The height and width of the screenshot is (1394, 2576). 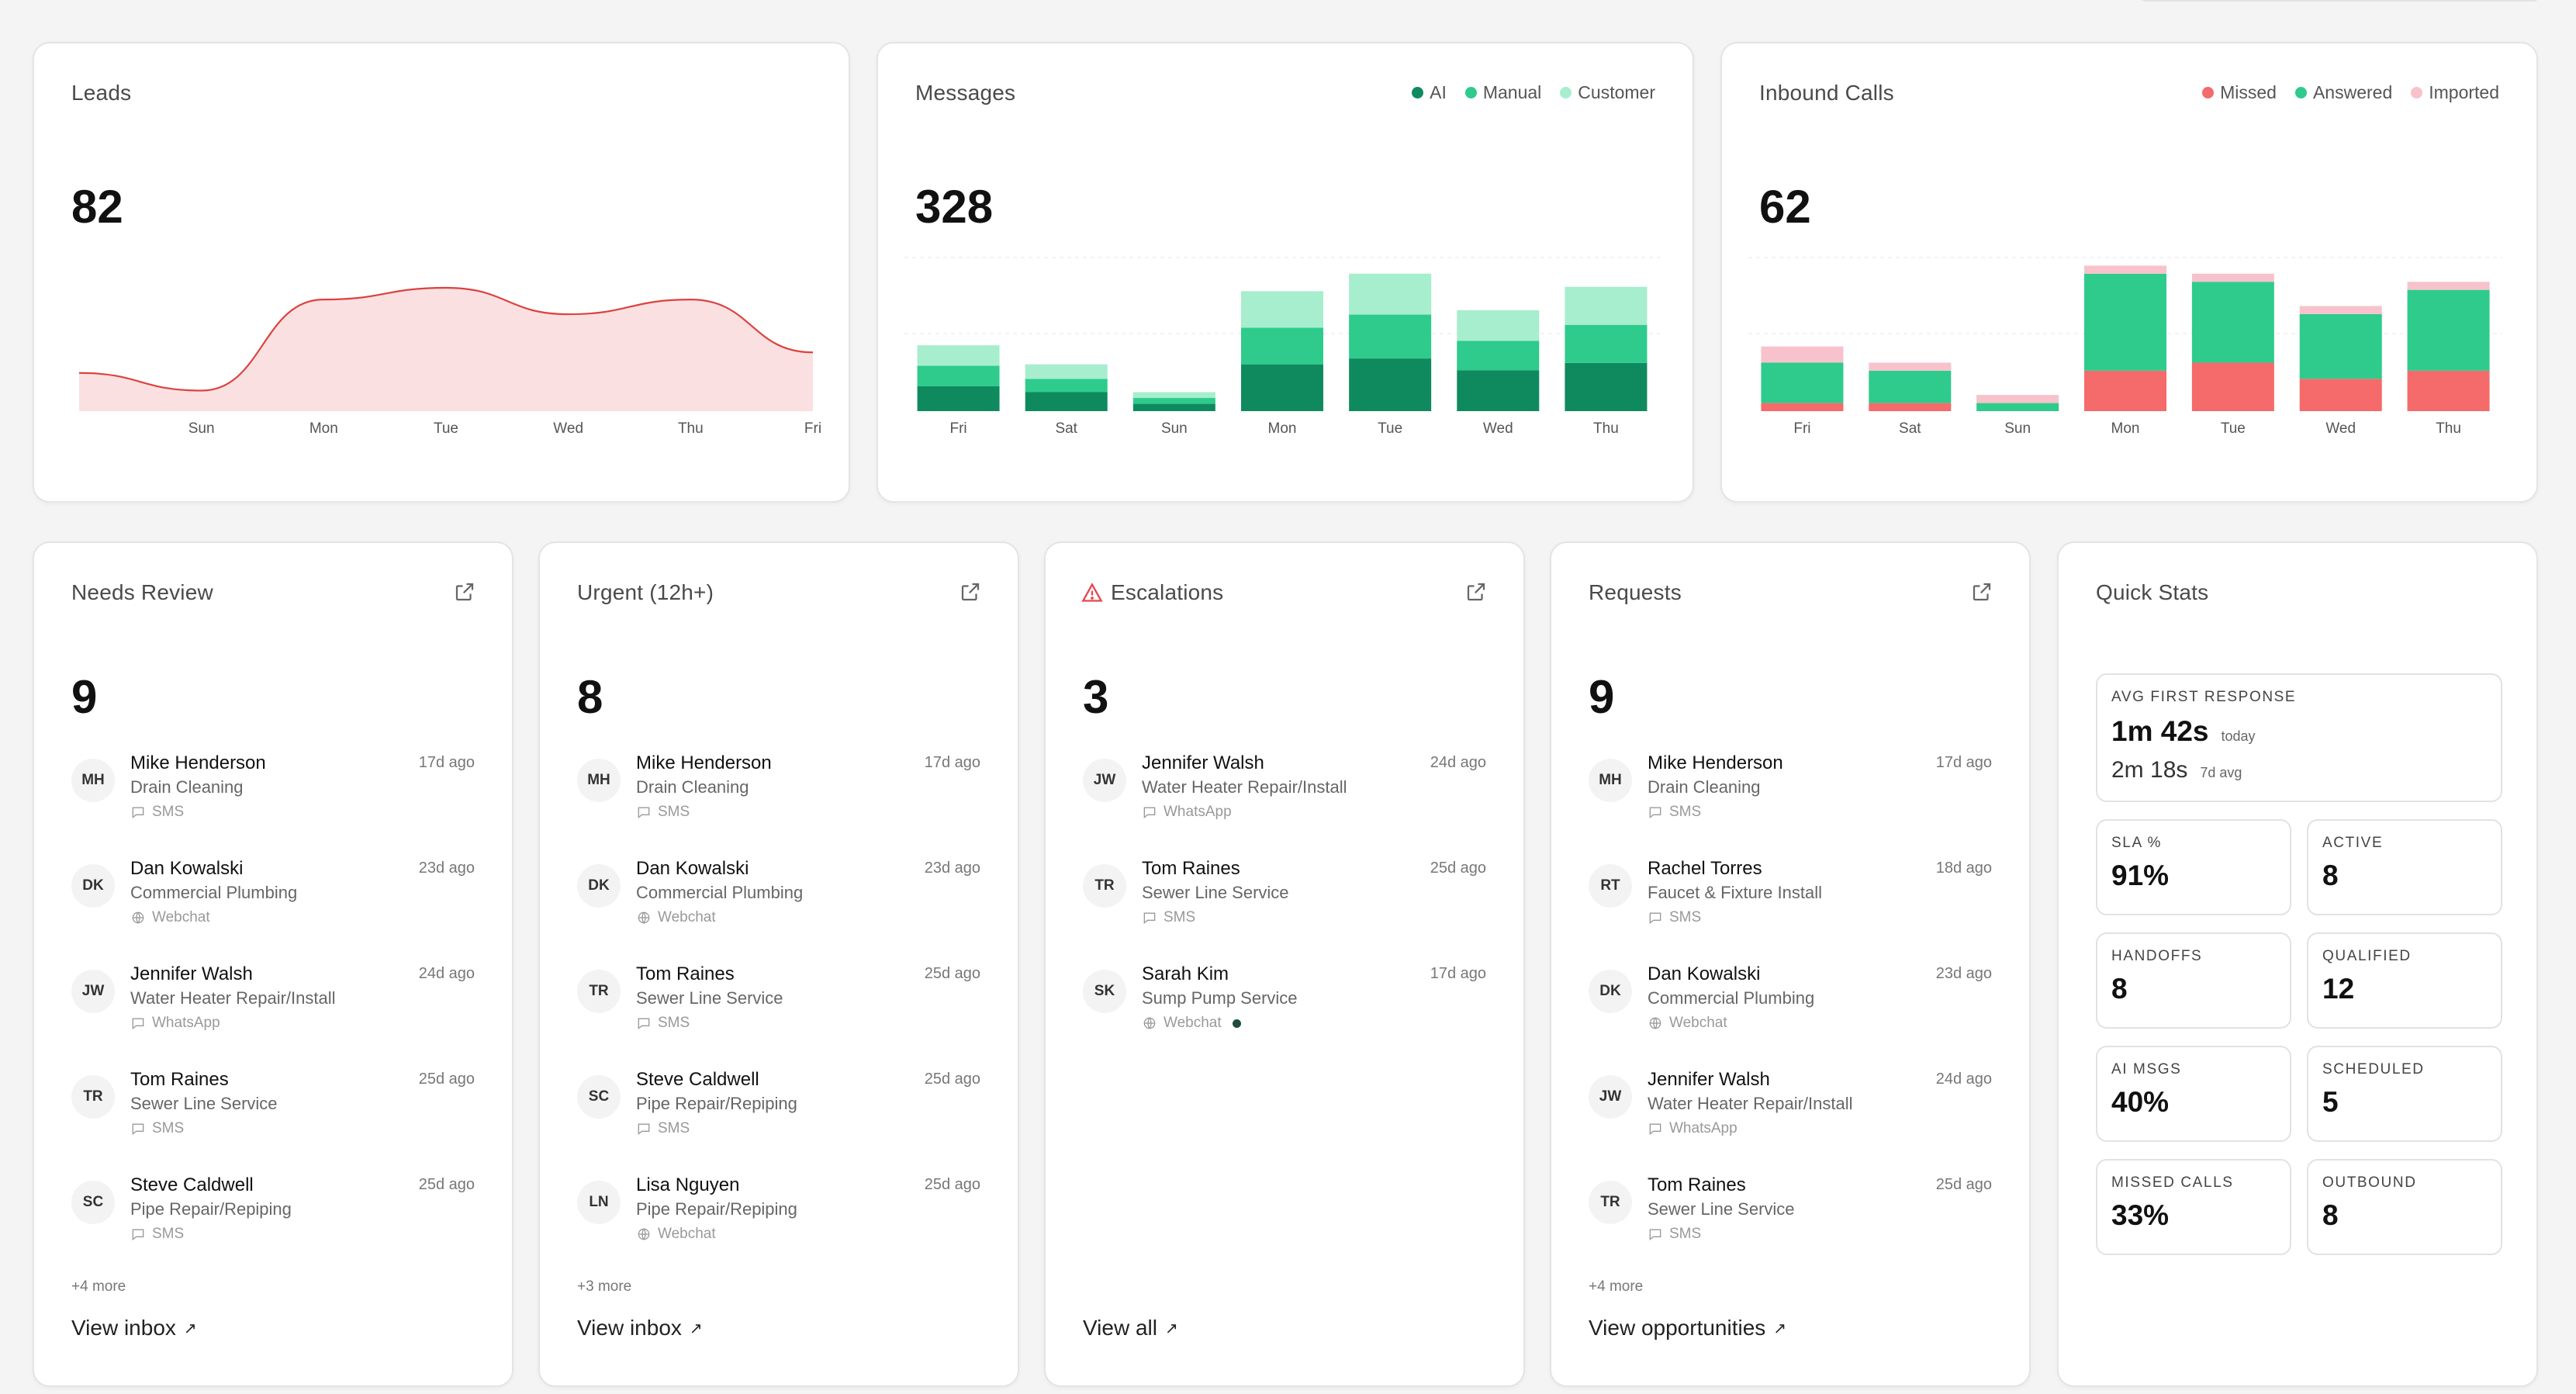 What do you see at coordinates (1130, 1328) in the screenshot?
I see `view-all-link: View all ↗` at bounding box center [1130, 1328].